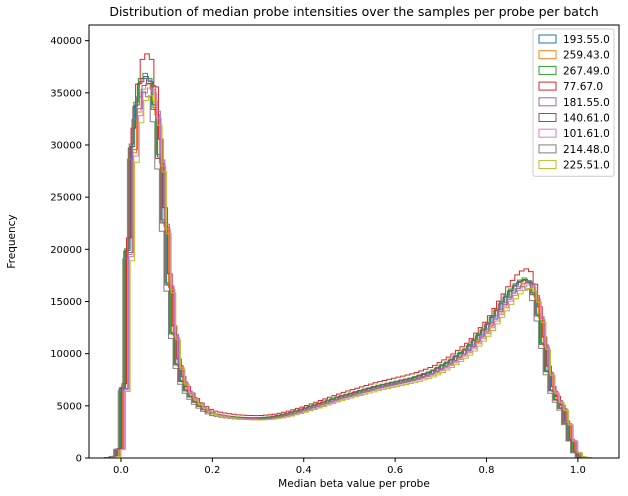  I want to click on x-axis-label: Median beta value per probe, so click(354, 484).